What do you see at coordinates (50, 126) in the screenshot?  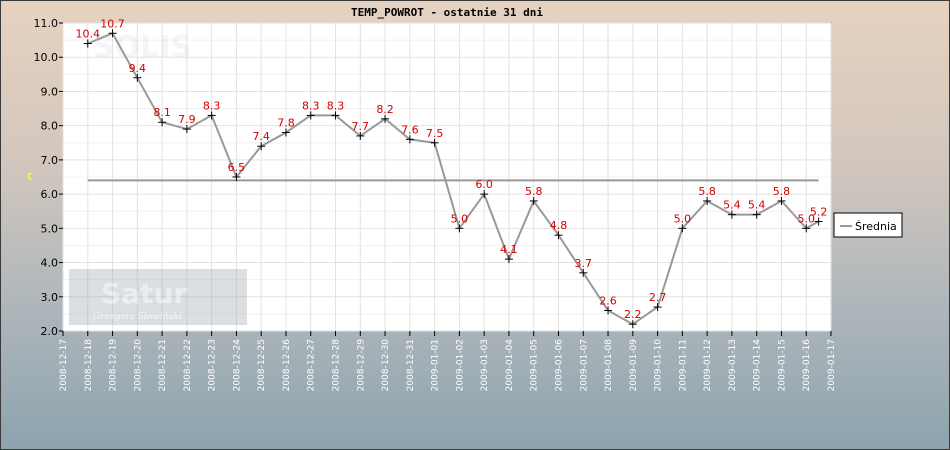 I see `y-tick-label-6: 8.0` at bounding box center [50, 126].